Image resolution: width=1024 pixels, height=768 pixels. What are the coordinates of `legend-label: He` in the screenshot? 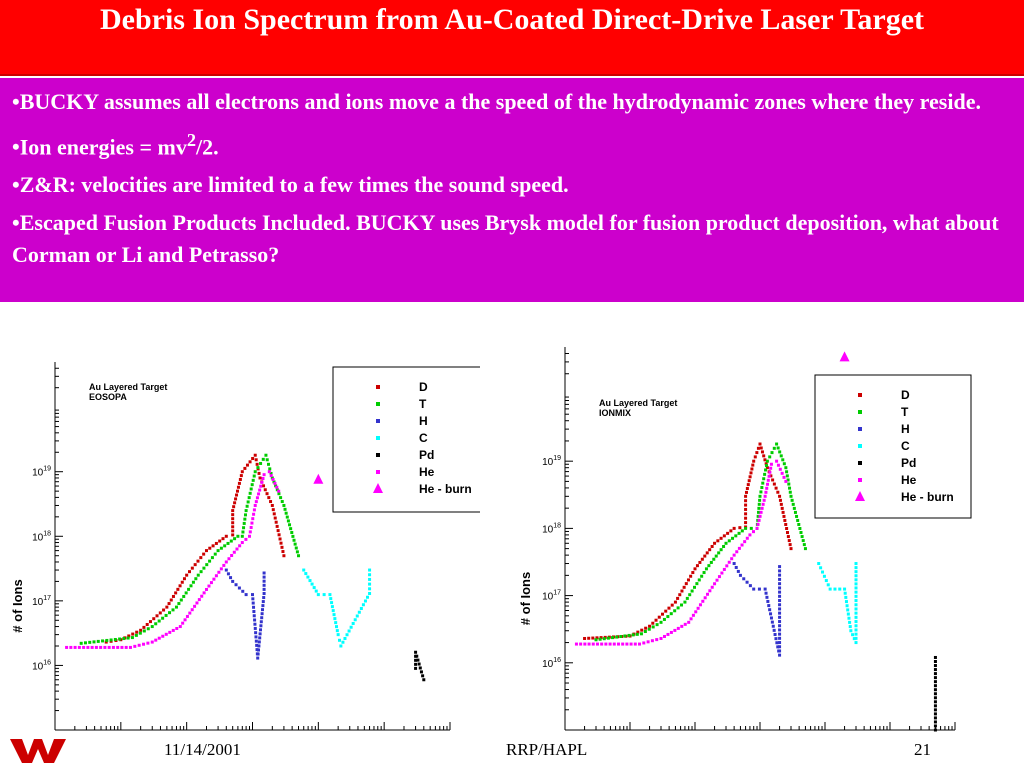 It's located at (909, 480).